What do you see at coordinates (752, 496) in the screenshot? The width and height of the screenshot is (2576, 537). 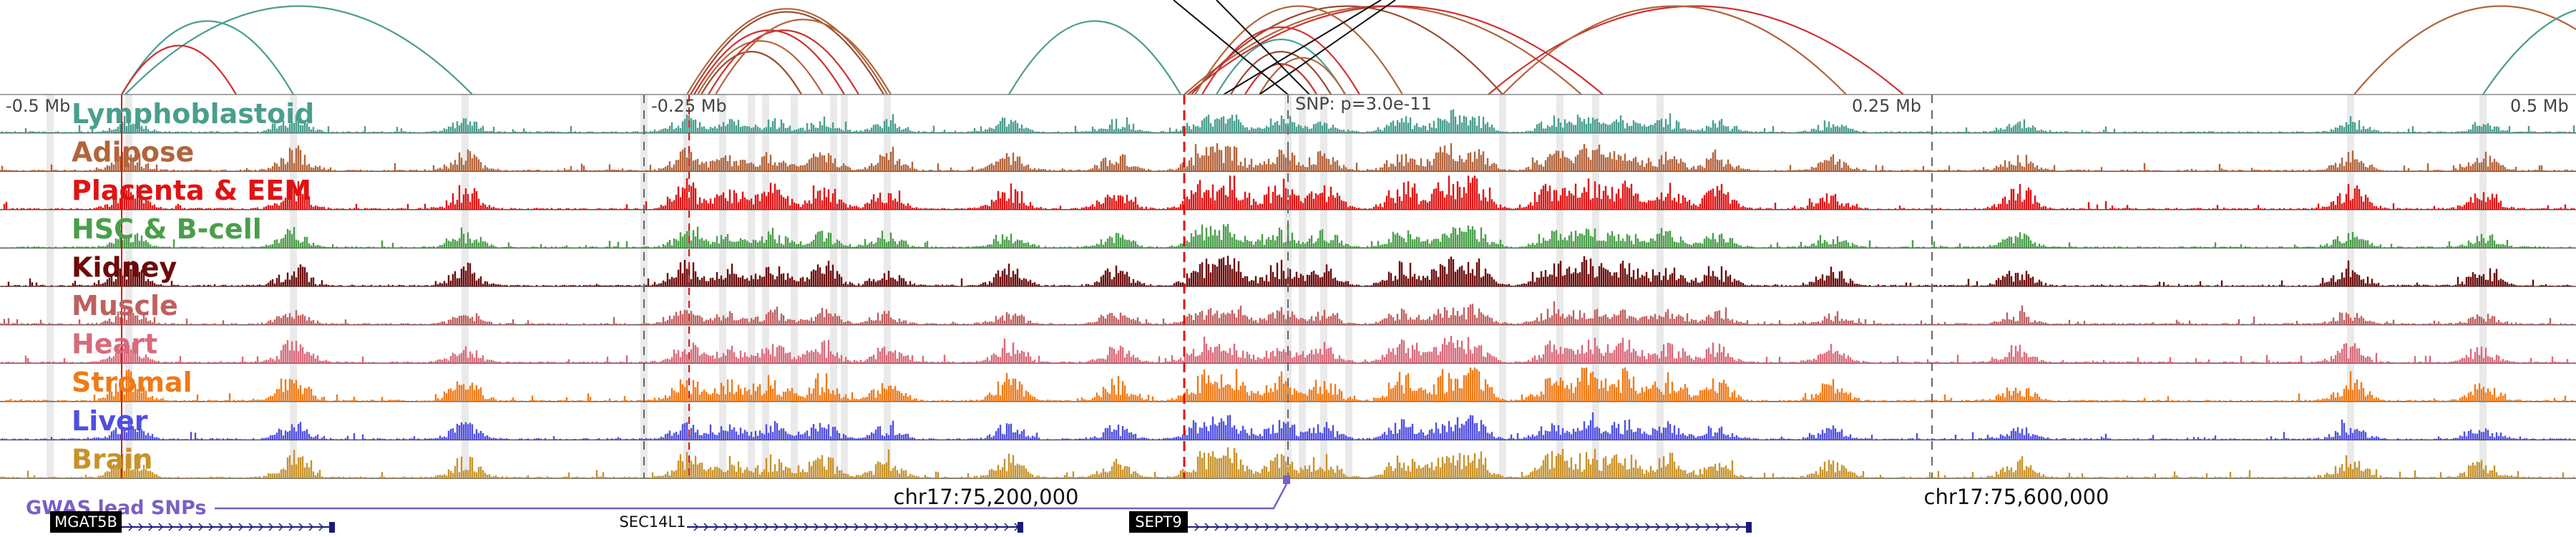 I see `gwas-connector` at bounding box center [752, 496].